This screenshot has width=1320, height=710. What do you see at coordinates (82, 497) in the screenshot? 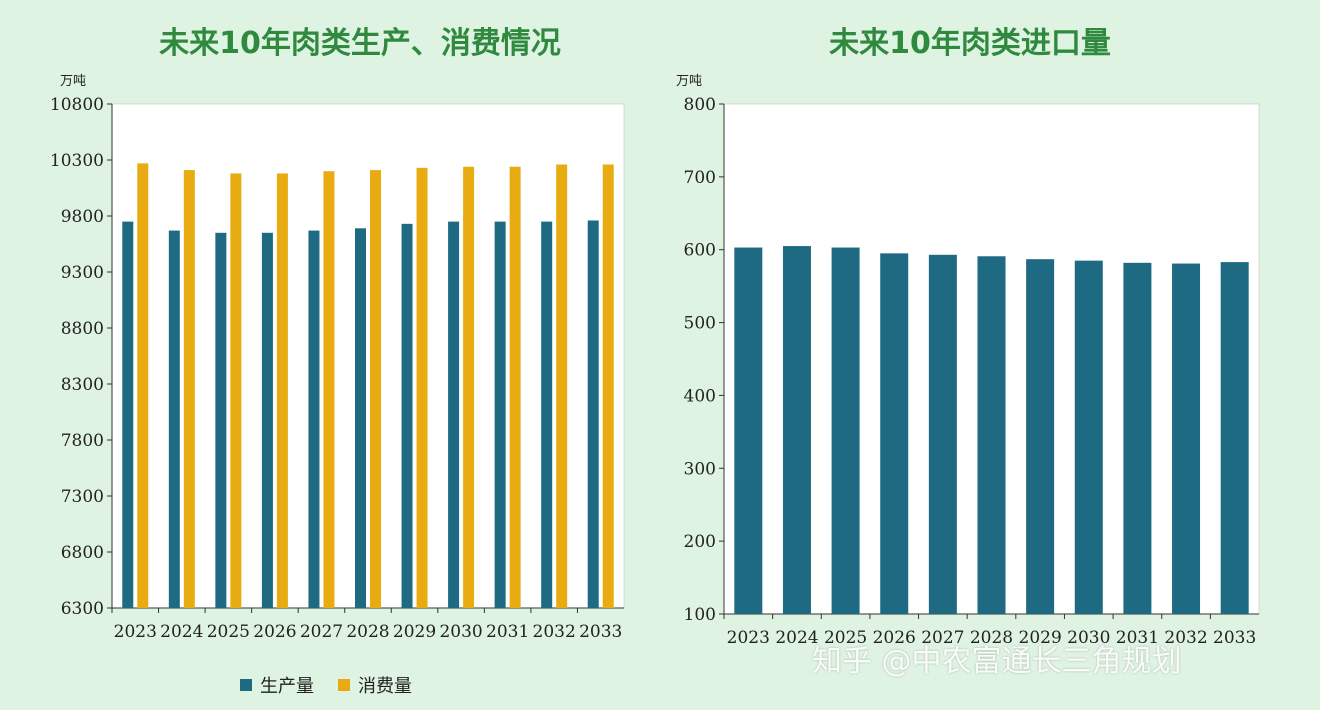
I see `y-tick-label: 7300` at bounding box center [82, 497].